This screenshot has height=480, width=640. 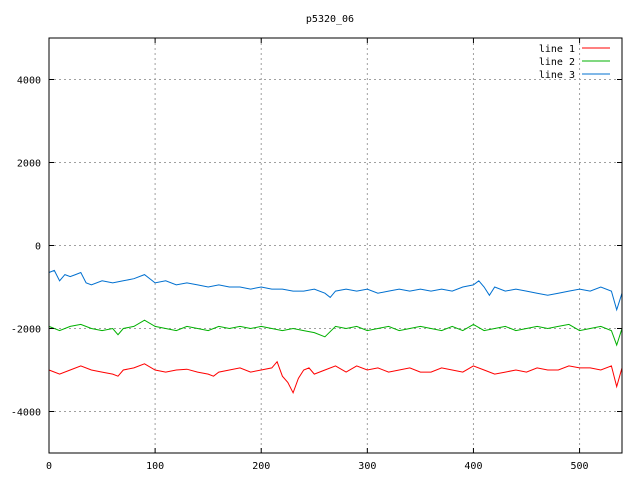 What do you see at coordinates (557, 62) in the screenshot?
I see `legend-label-2: line 2` at bounding box center [557, 62].